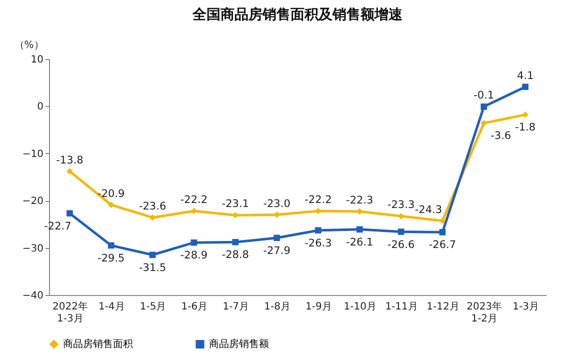 The width and height of the screenshot is (566, 357). What do you see at coordinates (152, 268) in the screenshot?
I see `data-label: -31.5` at bounding box center [152, 268].